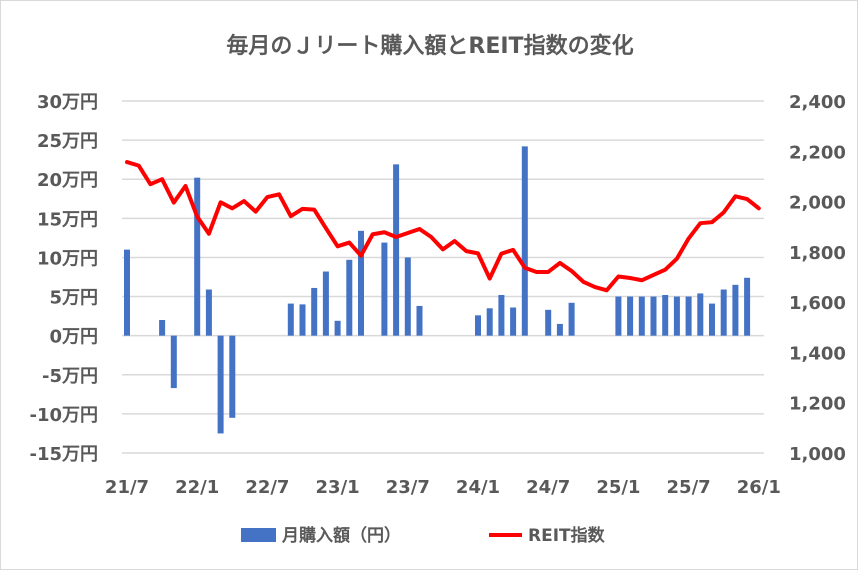 The height and width of the screenshot is (571, 858). I want to click on x-axis-tick-label: 24/7, so click(548, 487).